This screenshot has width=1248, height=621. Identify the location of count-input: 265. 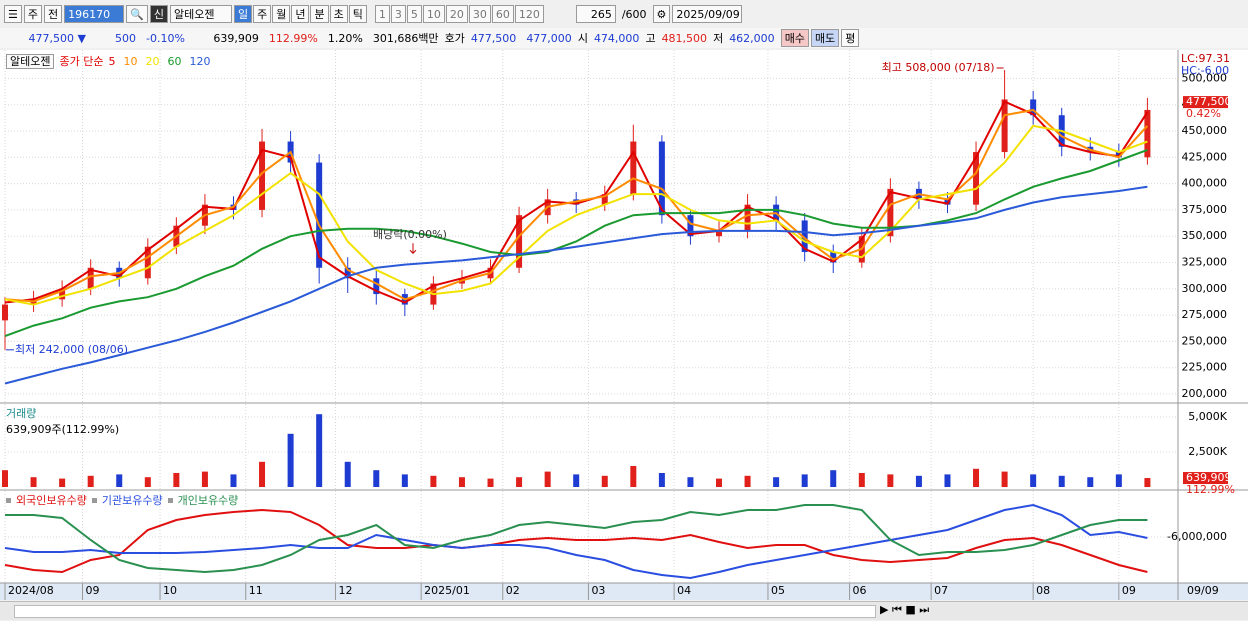
(595, 14).